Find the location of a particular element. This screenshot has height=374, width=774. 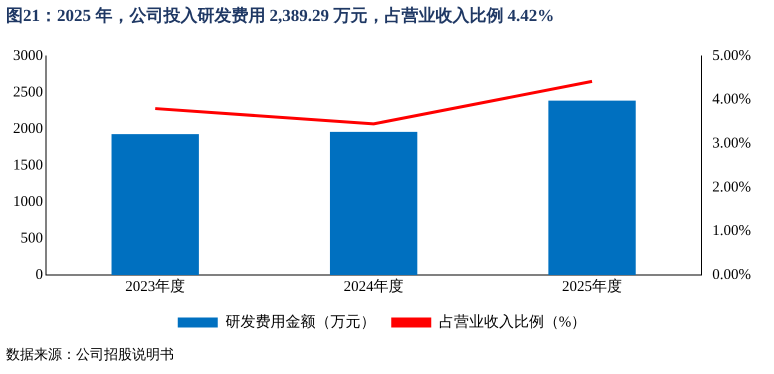

y2-tick-label: 5.00% is located at coordinates (732, 56).